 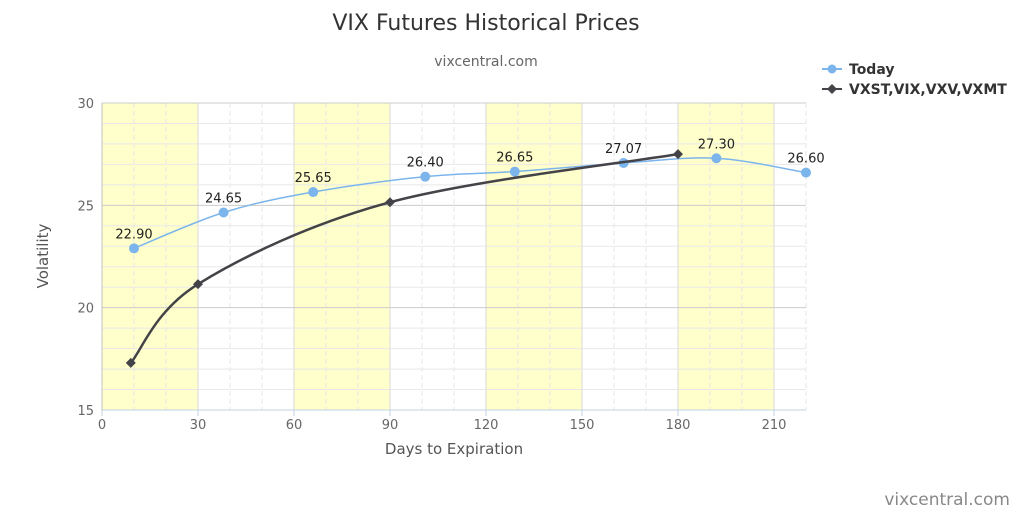 I want to click on y-tick-label: 25, so click(x=85, y=206).